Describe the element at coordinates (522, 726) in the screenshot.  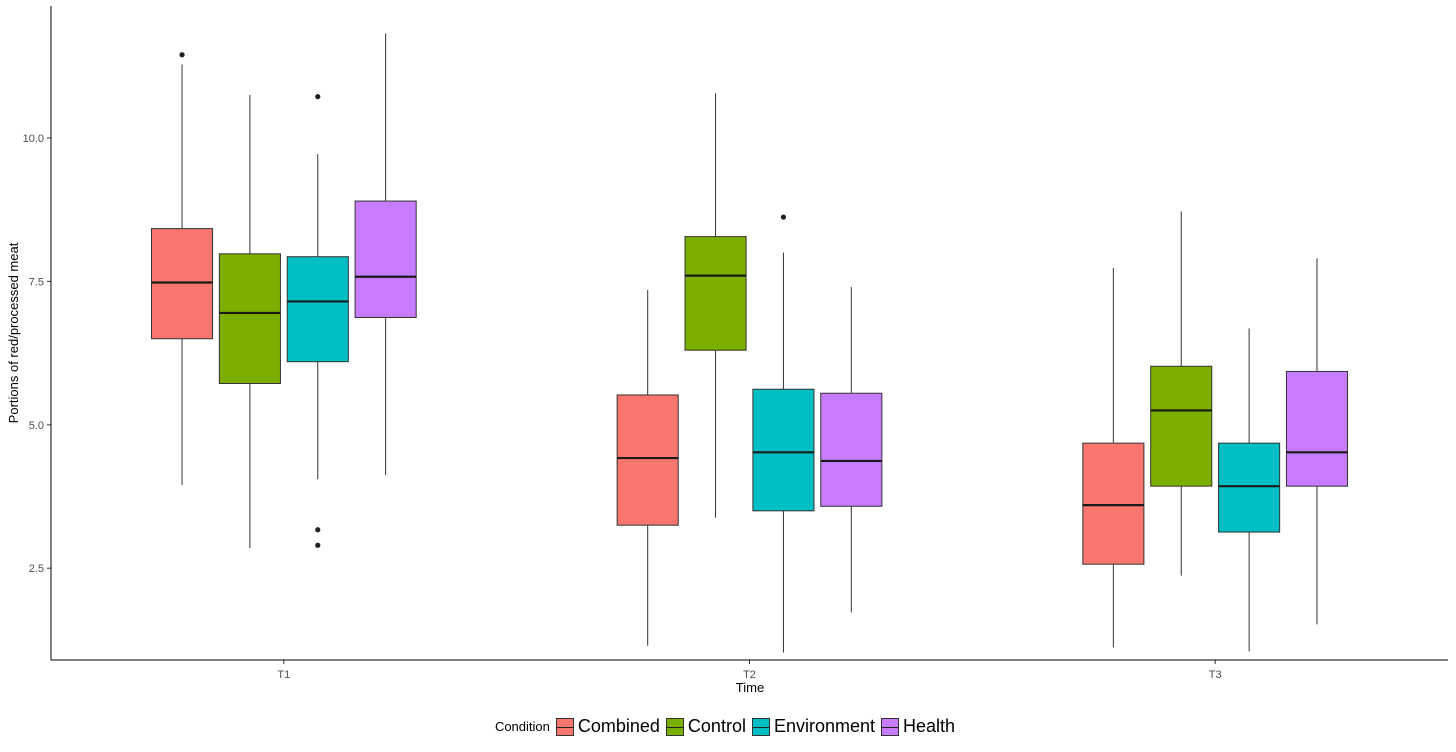
I see `legend-title: Condition` at that location.